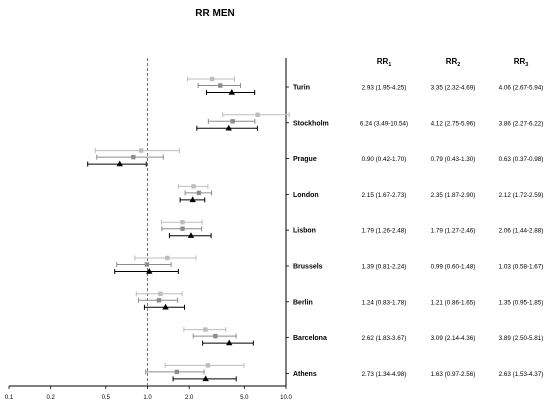 The height and width of the screenshot is (407, 550). What do you see at coordinates (453, 123) in the screenshot?
I see `rr-value: 4.12 (2.75-5.96)` at bounding box center [453, 123].